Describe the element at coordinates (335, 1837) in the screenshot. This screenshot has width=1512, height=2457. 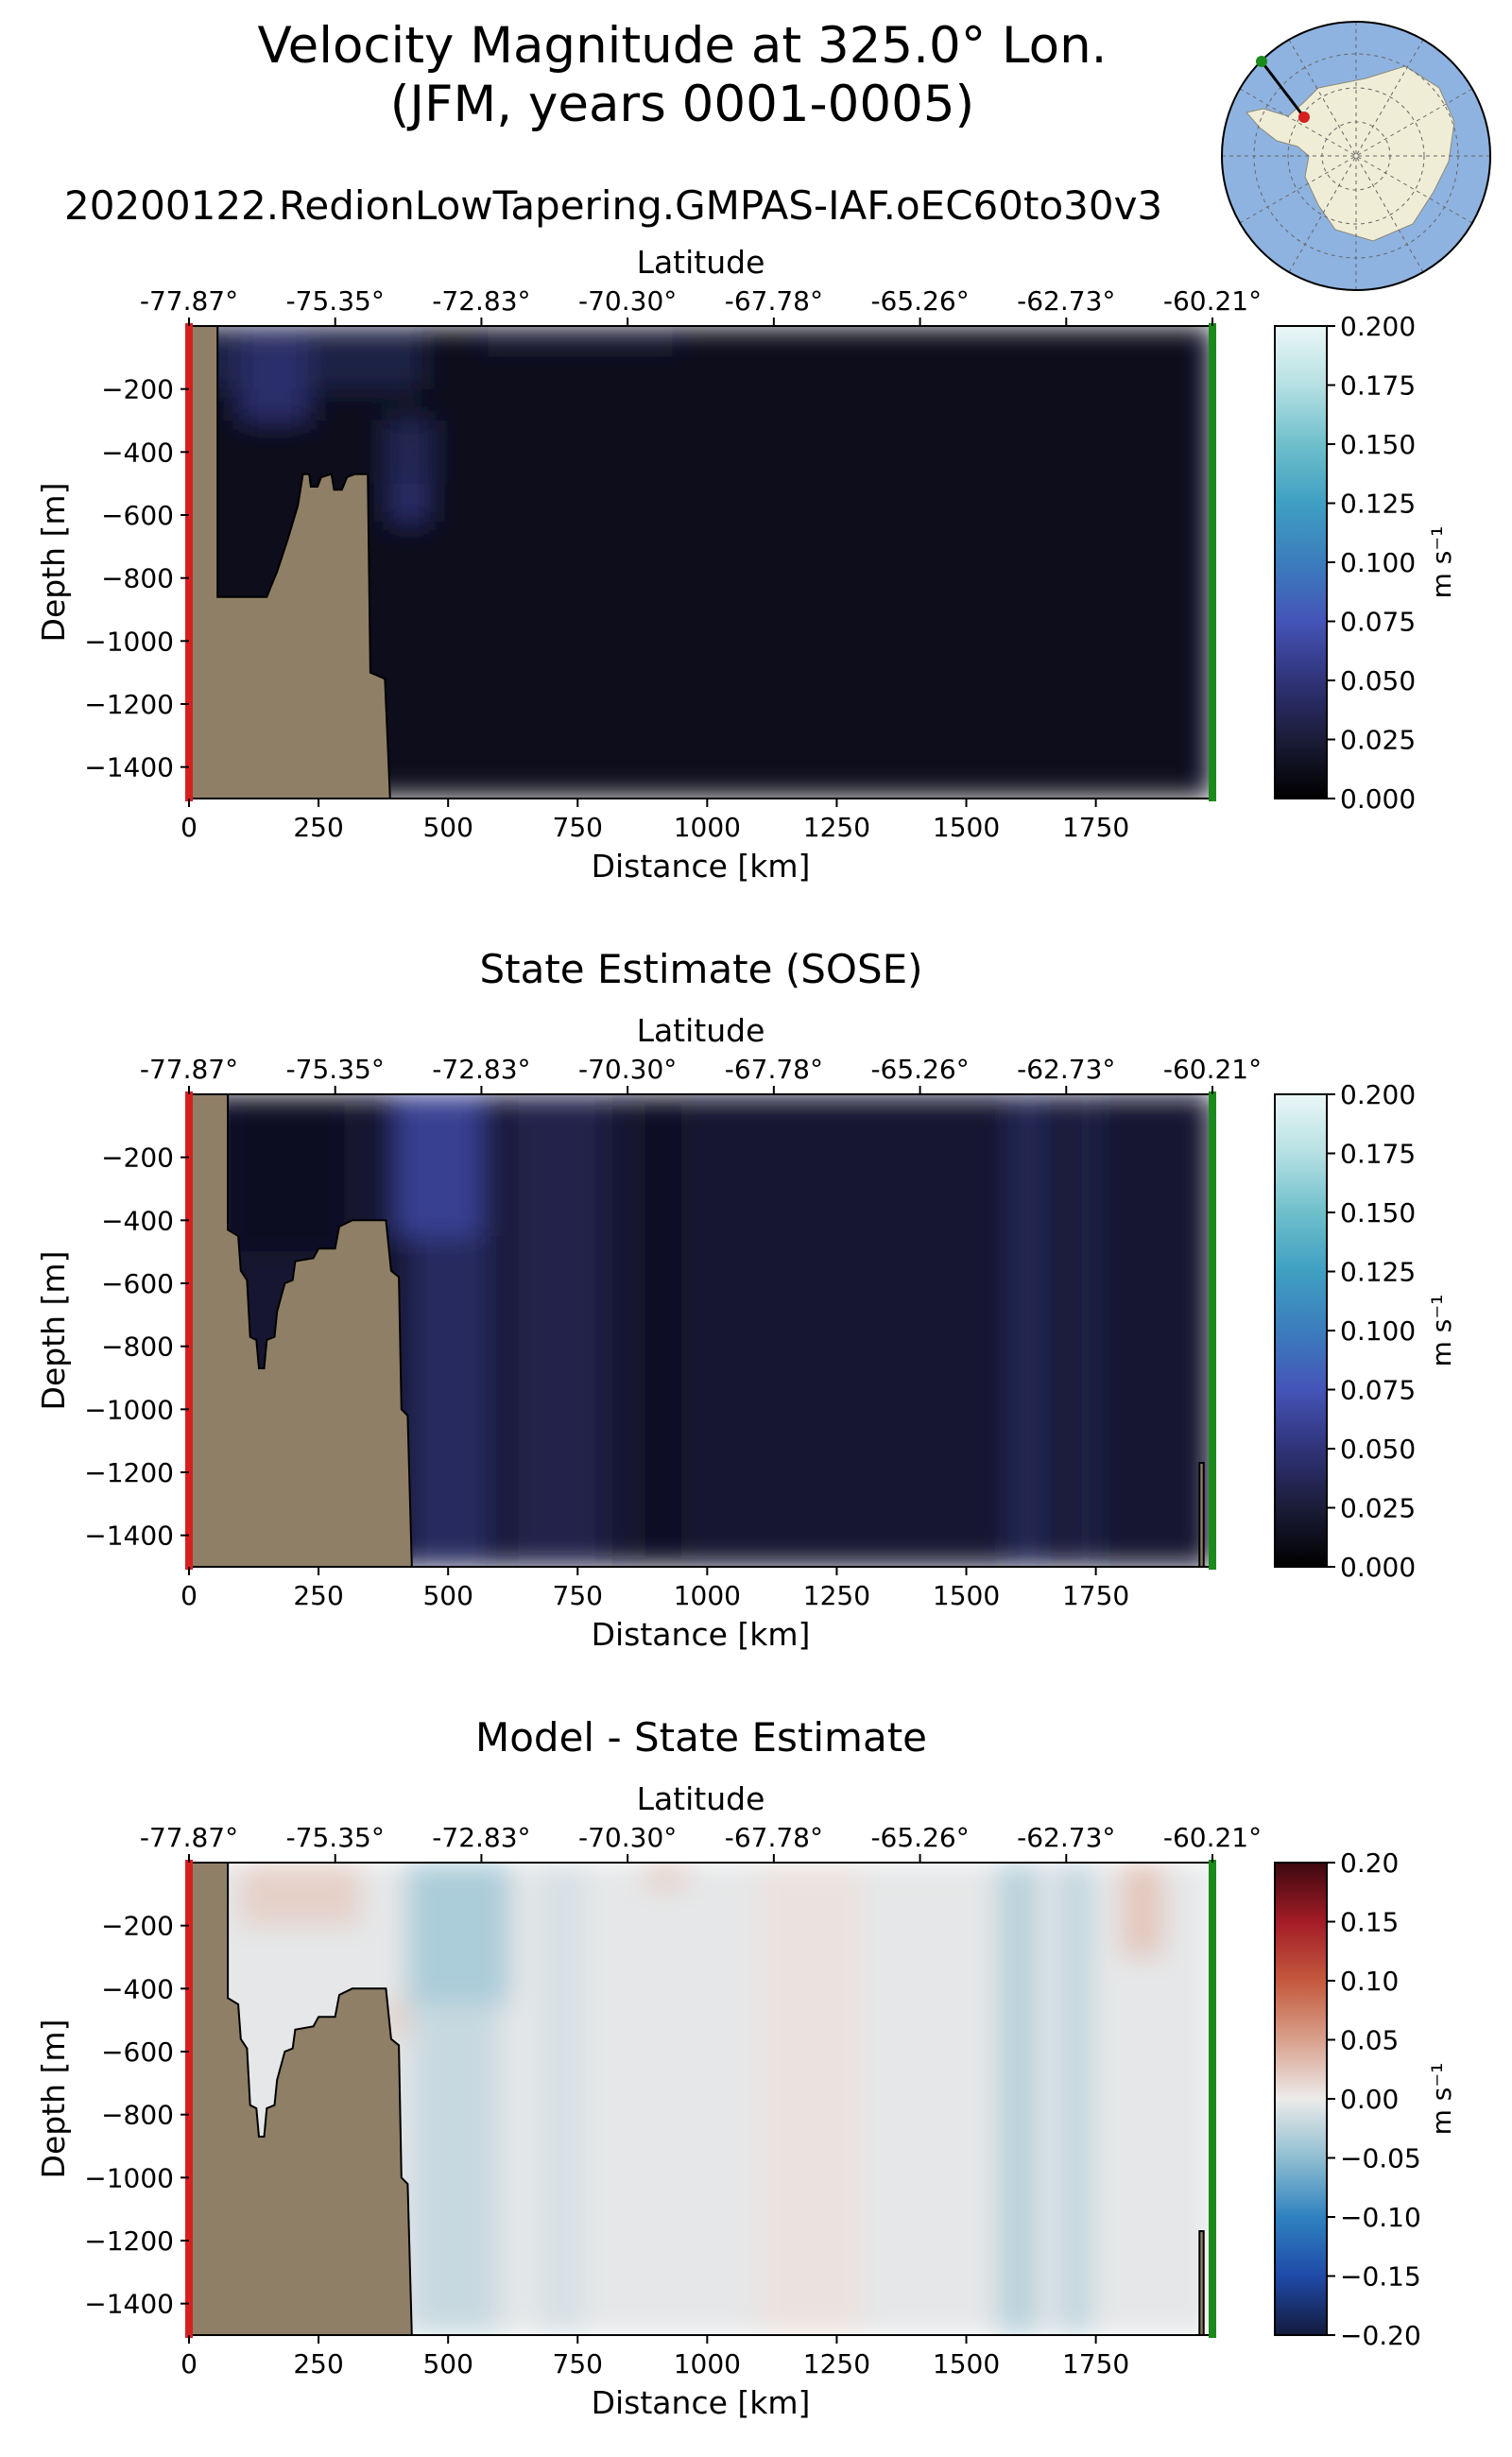
I see `lat-tick-label: -75.35°` at that location.